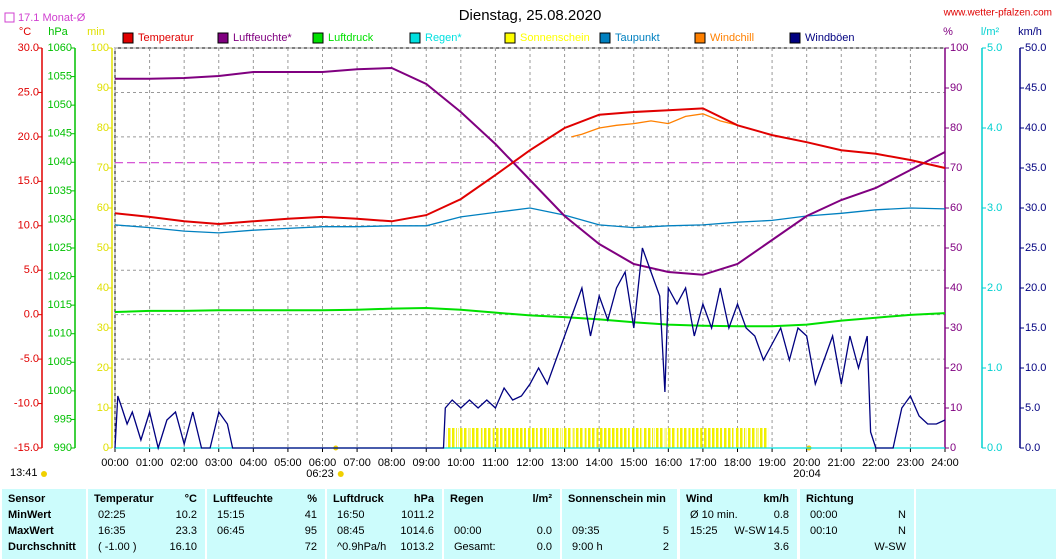 The image size is (1058, 559). I want to click on y-tick-label: 1050, so click(60, 105).